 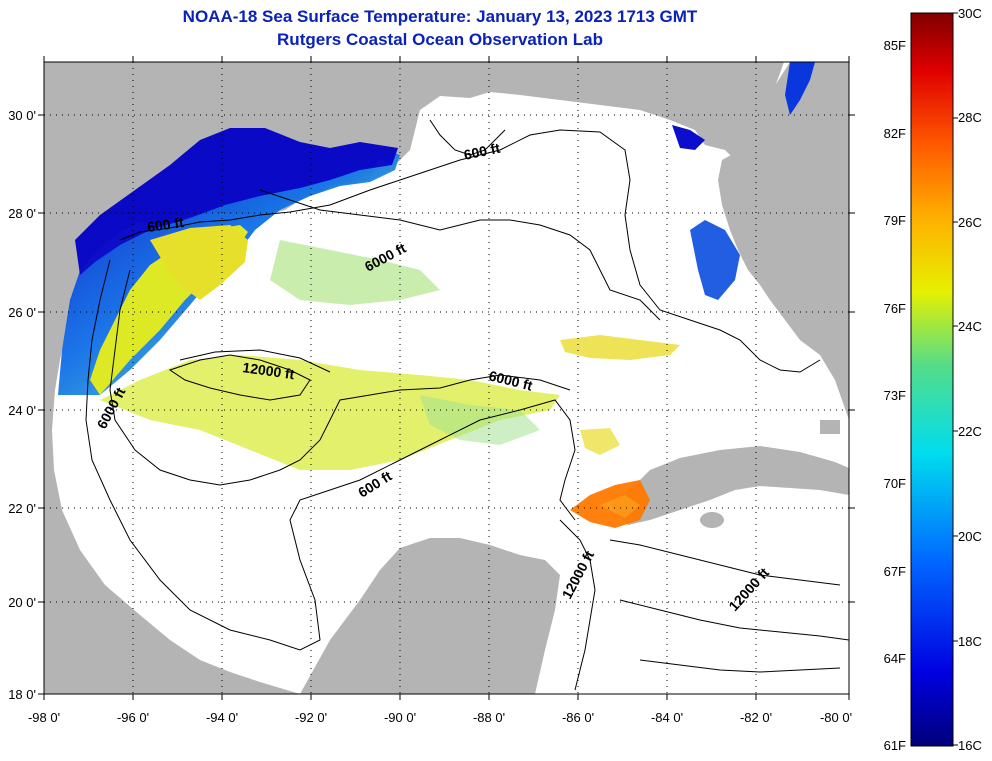 What do you see at coordinates (895, 45) in the screenshot?
I see `colorbar-f-label: 85F` at bounding box center [895, 45].